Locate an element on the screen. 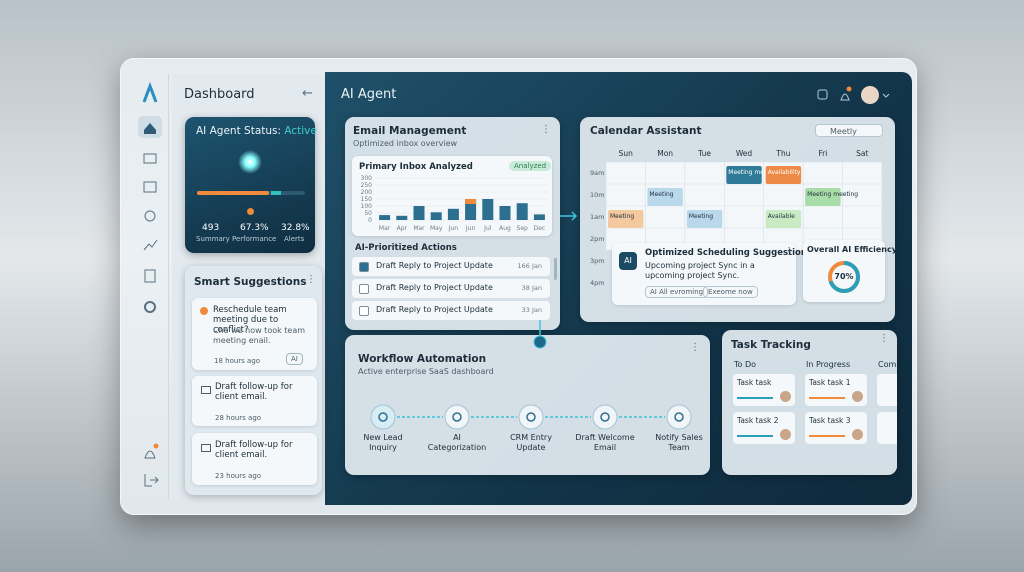 The height and width of the screenshot is (572, 1024). day-label: Sun is located at coordinates (626, 153).